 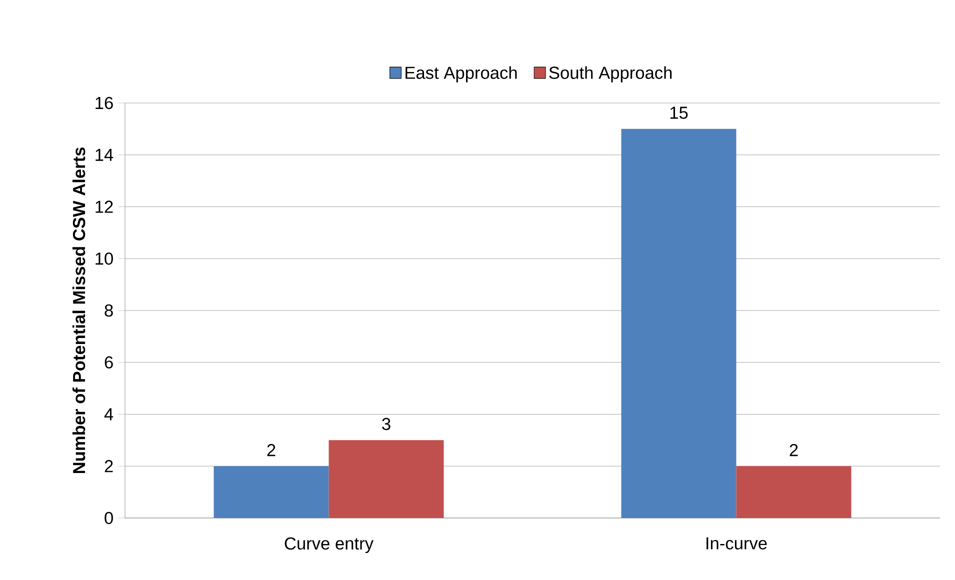 I want to click on y-tick-label: 10, so click(x=104, y=258).